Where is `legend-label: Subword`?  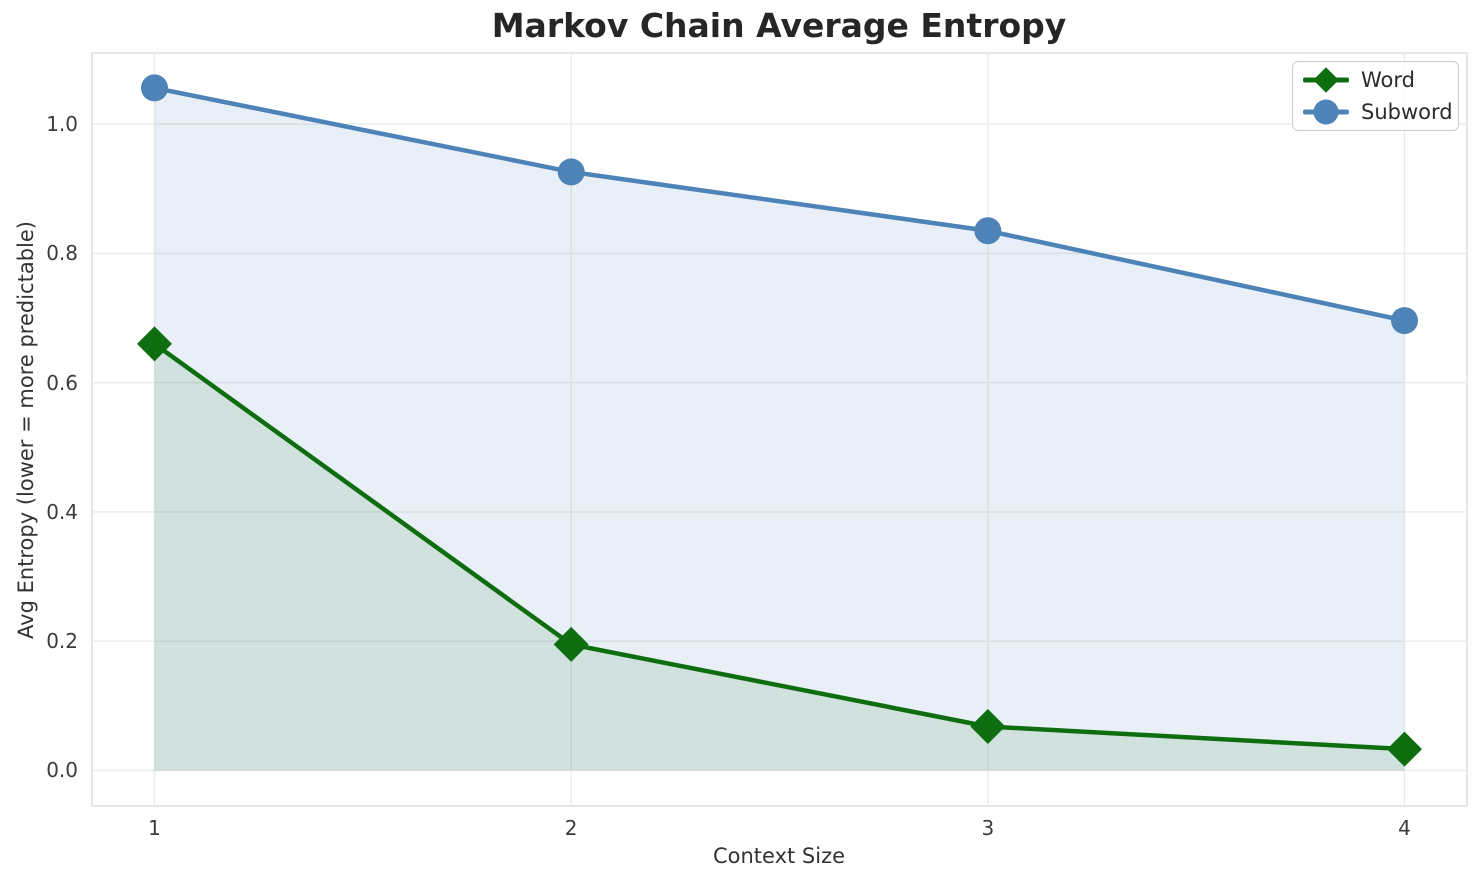
legend-label: Subword is located at coordinates (1407, 111).